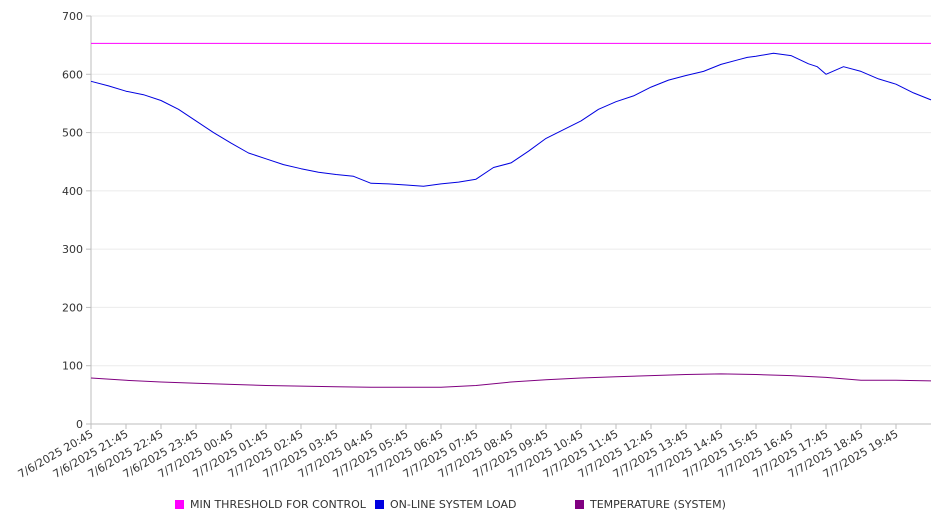 The height and width of the screenshot is (526, 946). I want to click on legend-item-system-load: ON-LINE SYSTEM LOAD, so click(445, 504).